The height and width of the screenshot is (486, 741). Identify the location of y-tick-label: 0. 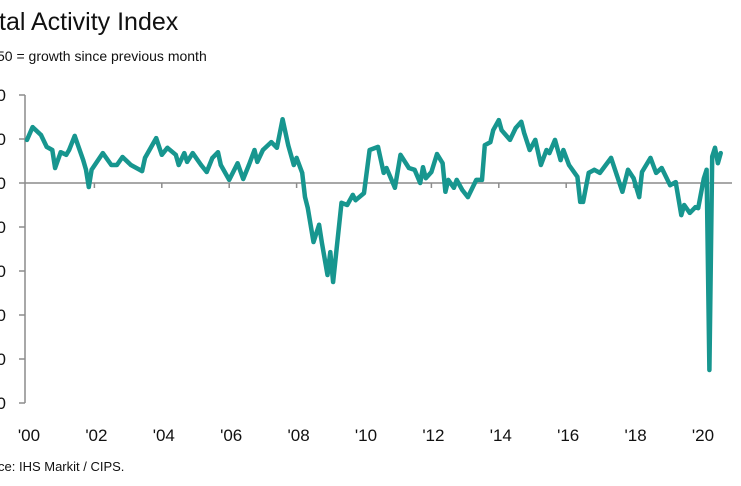
(3, 403).